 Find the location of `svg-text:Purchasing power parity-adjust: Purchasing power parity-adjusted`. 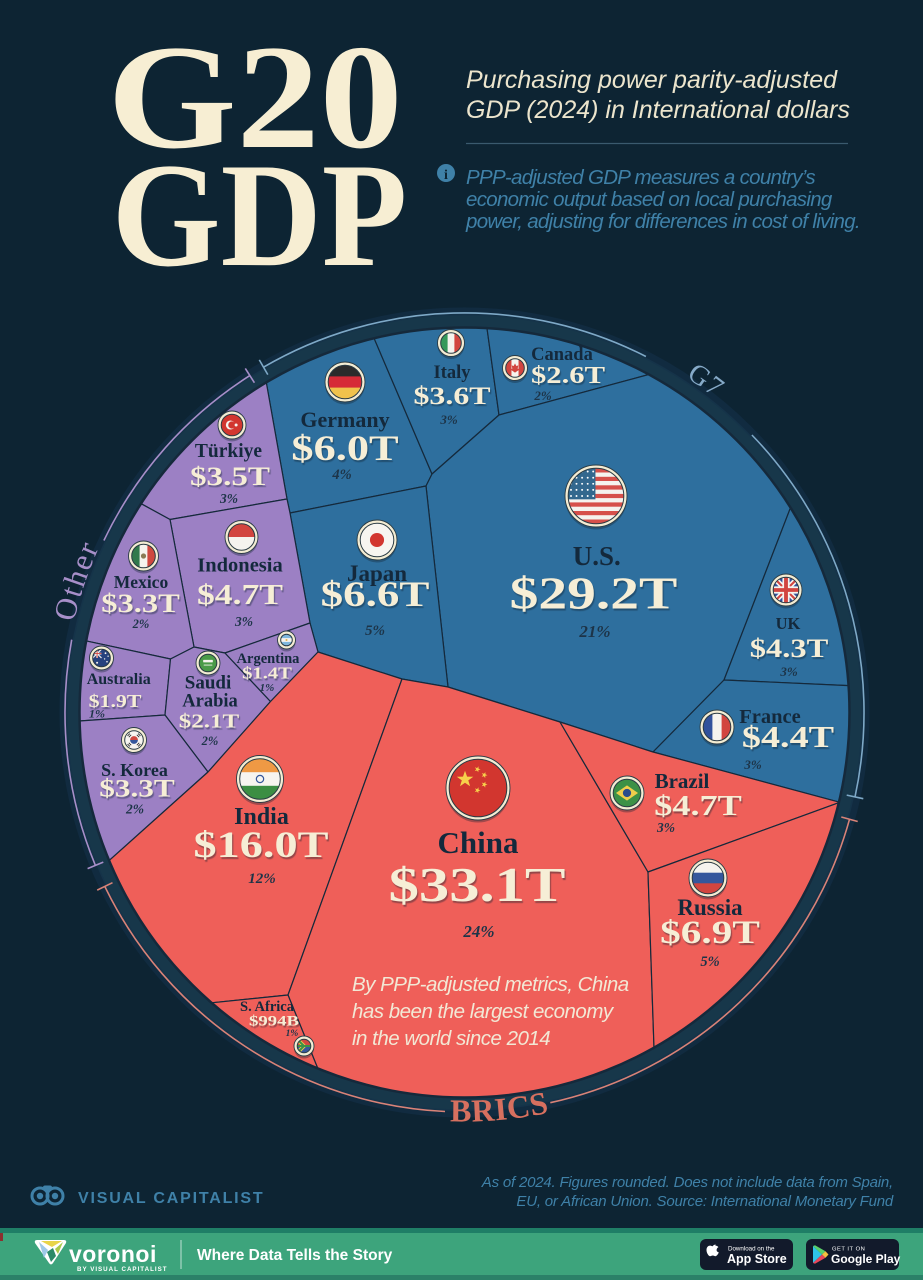

svg-text:Purchasing power parity-adjust: Purchasing power parity-adjusted is located at coordinates (652, 80).